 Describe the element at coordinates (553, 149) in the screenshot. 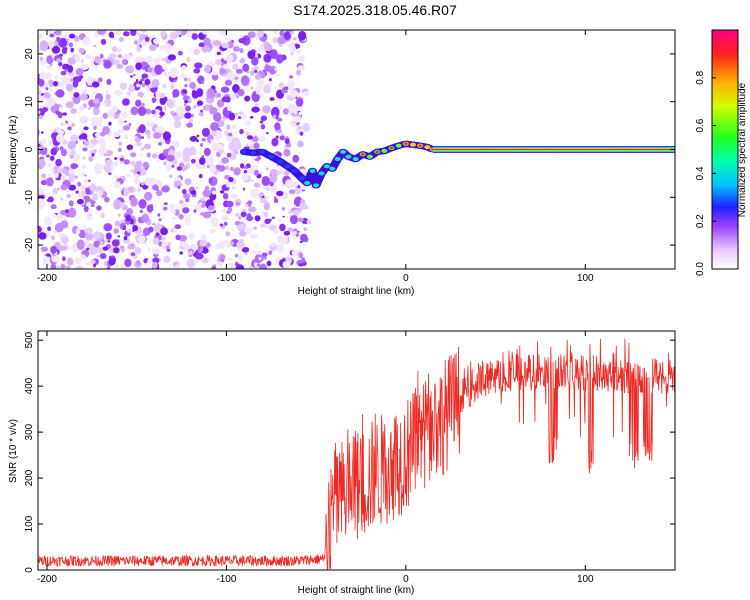

I see `carrier-band` at that location.